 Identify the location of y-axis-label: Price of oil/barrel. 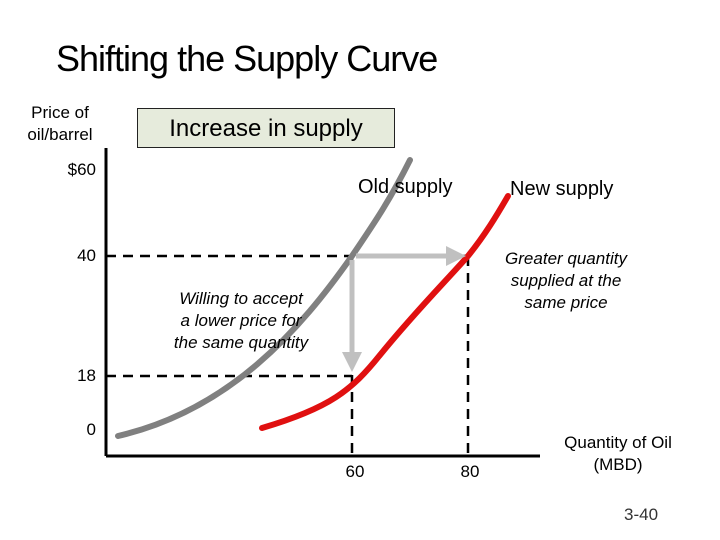
(60, 124).